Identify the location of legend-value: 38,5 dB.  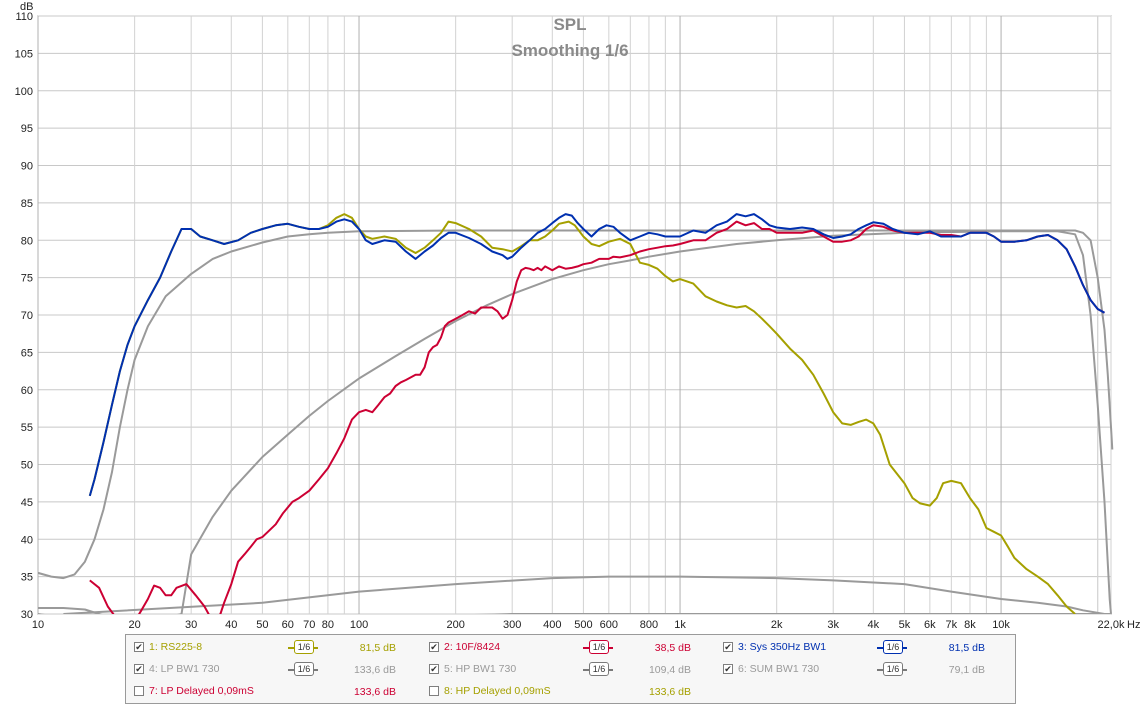
(672, 648).